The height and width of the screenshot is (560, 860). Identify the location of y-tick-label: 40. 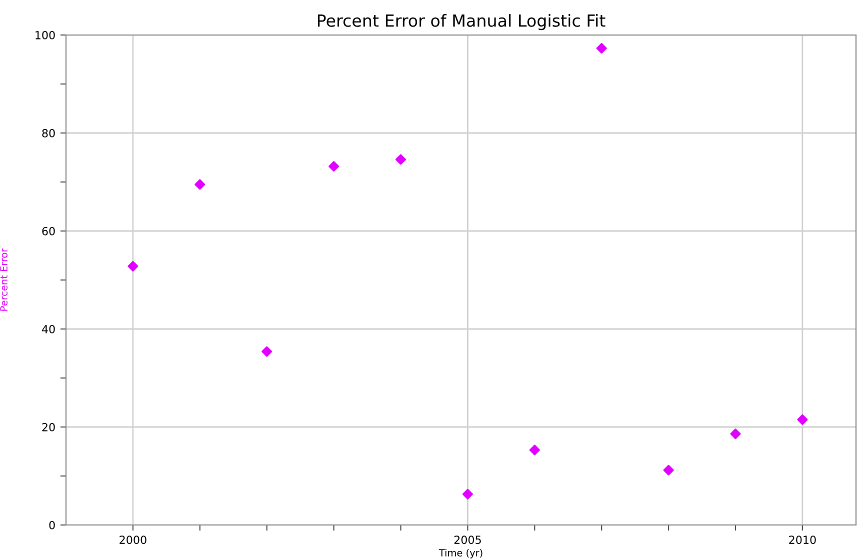
(48, 329).